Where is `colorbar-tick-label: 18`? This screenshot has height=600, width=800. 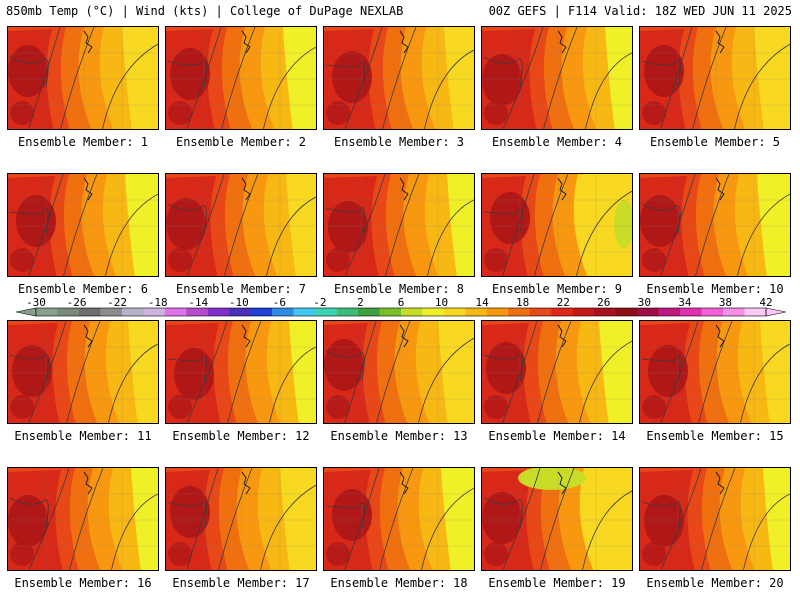
colorbar-tick-label: 18 is located at coordinates (522, 302).